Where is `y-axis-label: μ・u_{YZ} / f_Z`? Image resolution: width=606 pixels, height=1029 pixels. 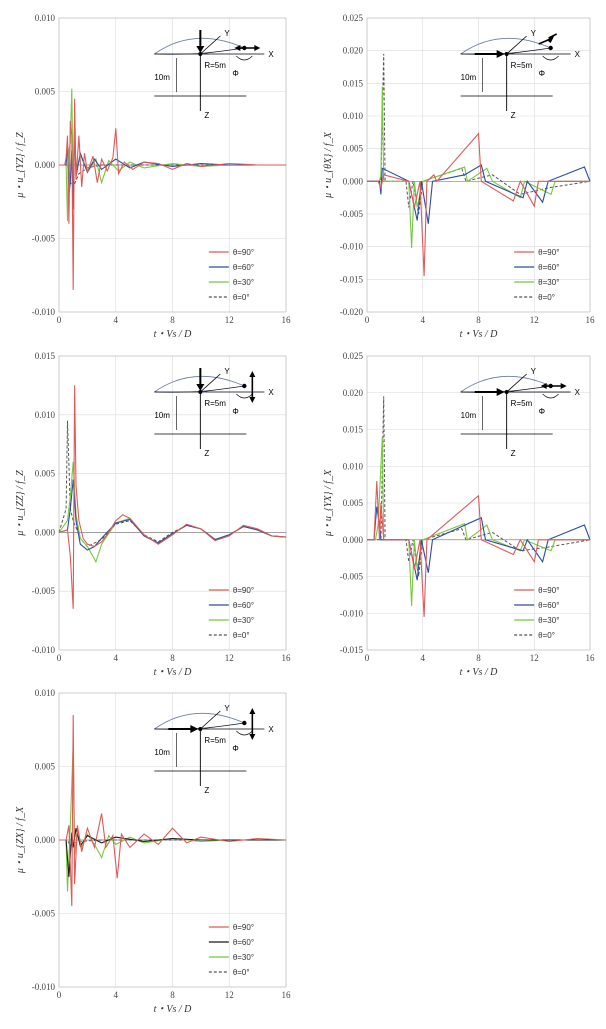 y-axis-label: μ・u_{YZ} / f_Z is located at coordinates (20, 165).